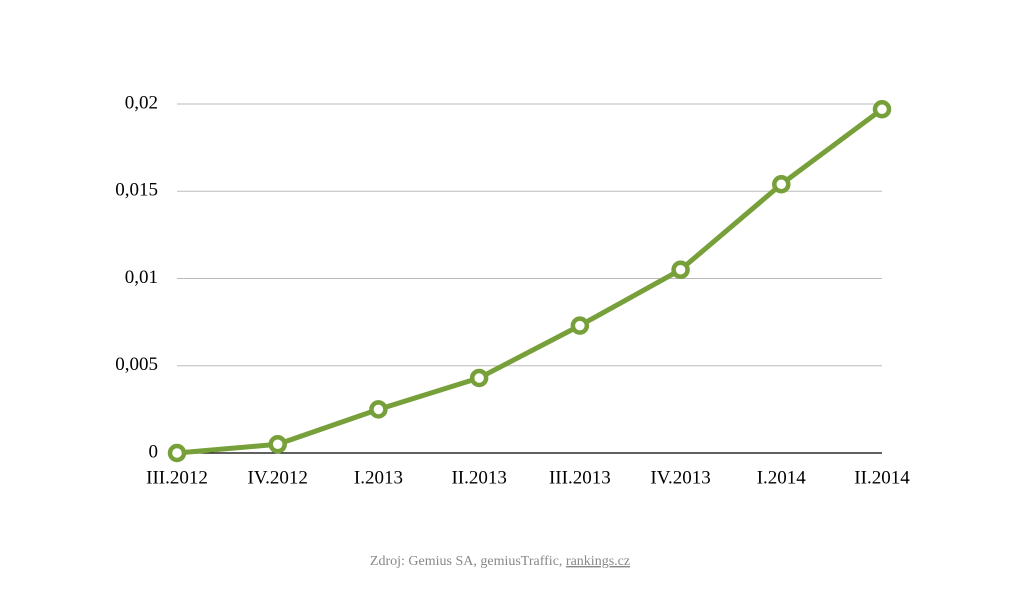  I want to click on x-tick-label: III.2012, so click(177, 477).